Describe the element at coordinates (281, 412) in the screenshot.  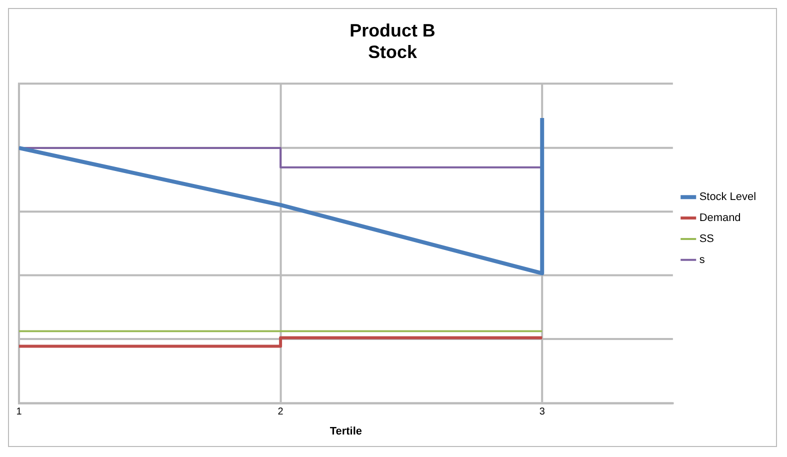
I see `x-tick-label: 2` at that location.